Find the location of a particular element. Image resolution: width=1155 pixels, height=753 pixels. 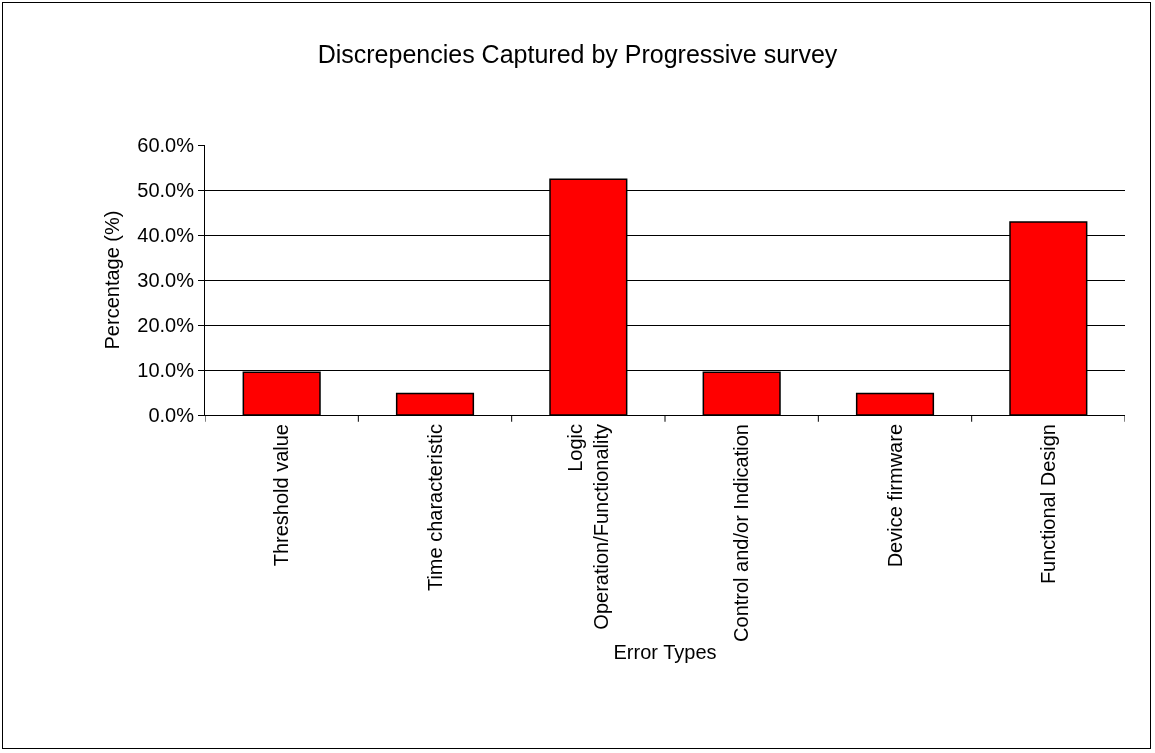

y-tick-label: 30.0% is located at coordinates (166, 280).